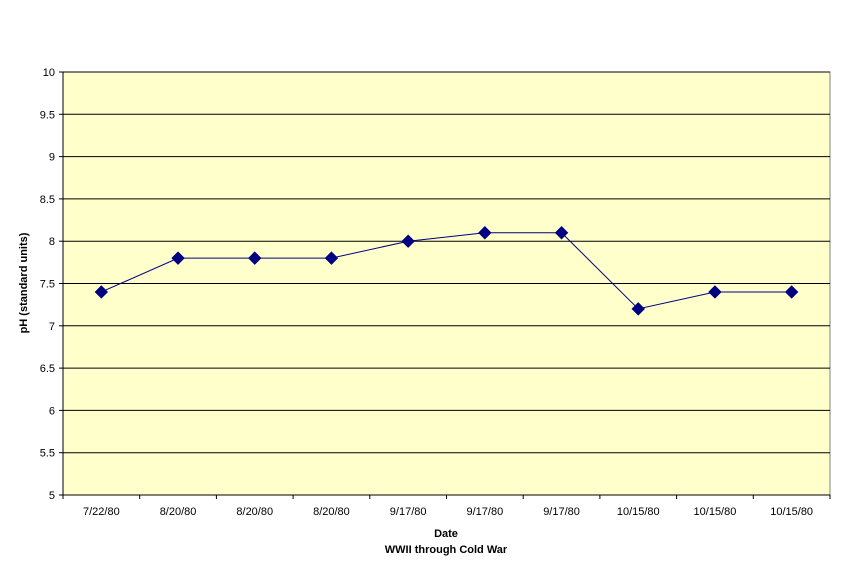 This screenshot has width=841, height=571. I want to click on x-tick-label: 7/22/80, so click(101, 512).